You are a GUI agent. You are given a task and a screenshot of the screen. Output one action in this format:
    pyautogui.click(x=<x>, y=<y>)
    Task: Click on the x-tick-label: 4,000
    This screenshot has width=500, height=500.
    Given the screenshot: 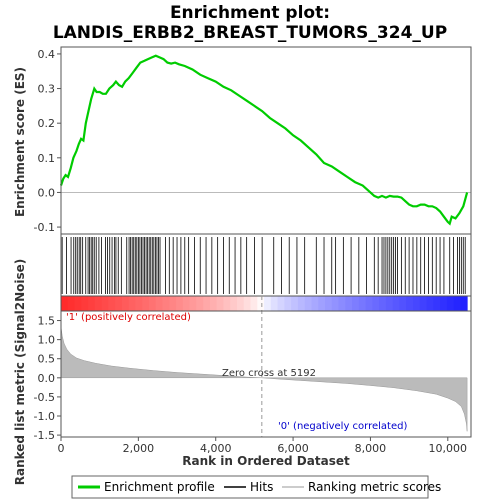 What is the action you would take?
    pyautogui.click(x=216, y=448)
    